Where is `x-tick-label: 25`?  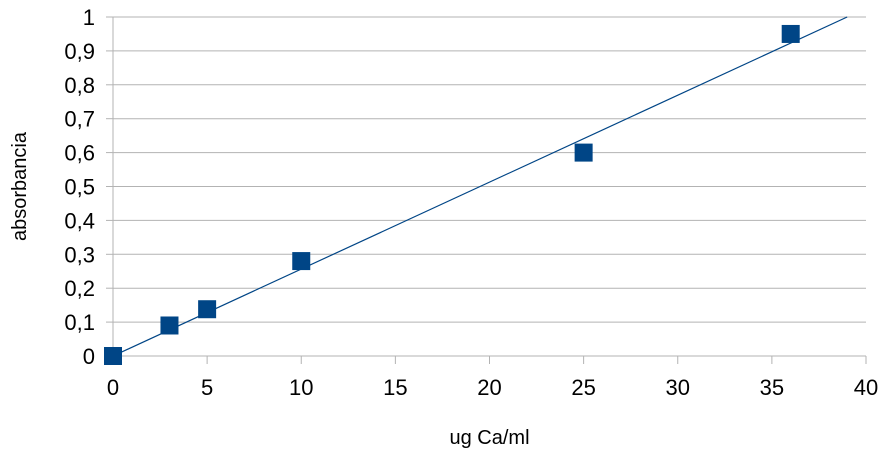
x-tick-label: 25 is located at coordinates (583, 387).